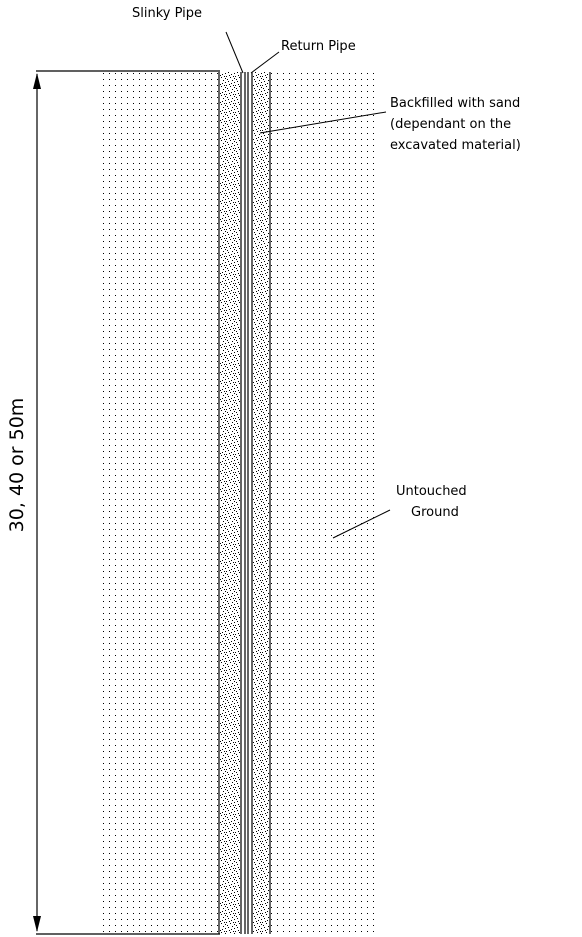 The image size is (582, 937). I want to click on depth-dimension-label: 30, 40 or 50m, so click(17, 465).